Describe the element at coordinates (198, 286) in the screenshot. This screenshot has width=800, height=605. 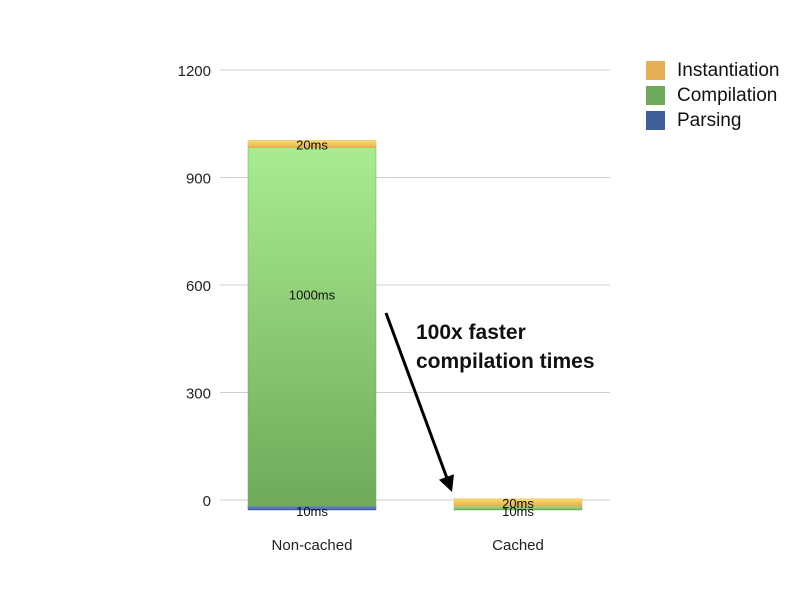
I see `y-tick-label: 600` at that location.